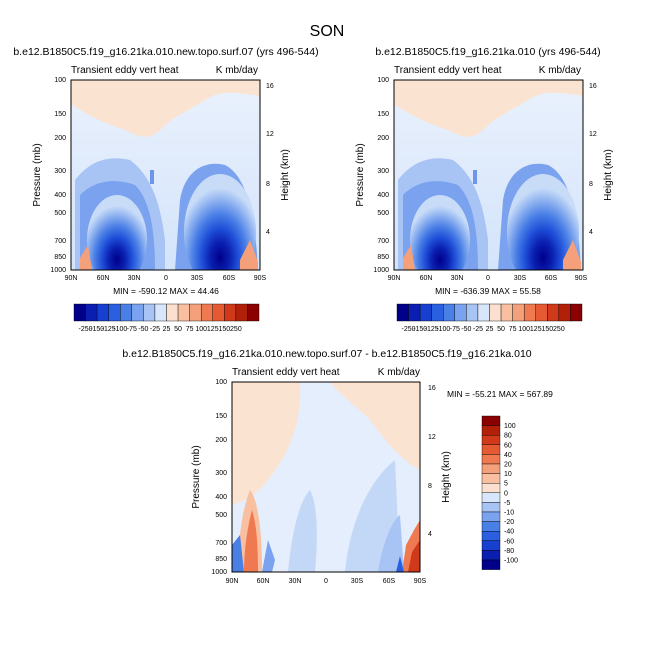 Image resolution: width=654 pixels, height=654 pixels. I want to click on colorbar-label: -10, so click(509, 513).